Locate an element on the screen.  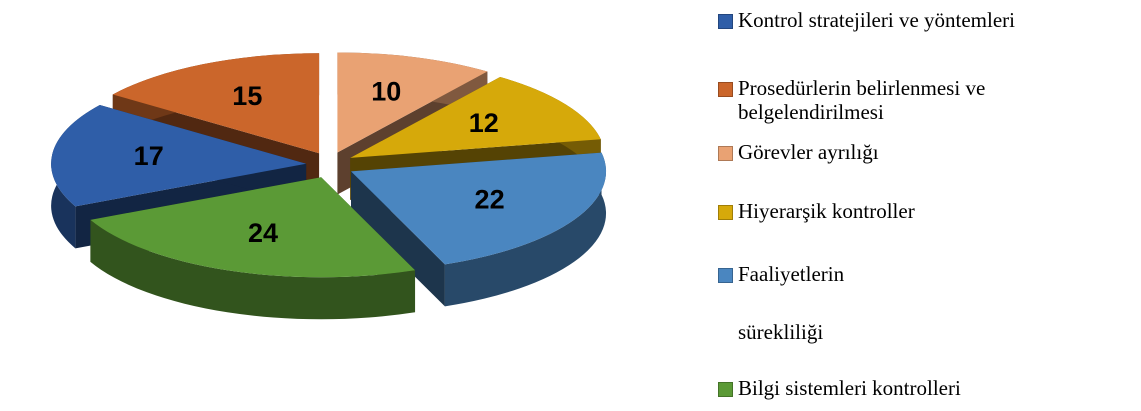
legend-label: Hiyerarşik kontroller is located at coordinates (826, 211).